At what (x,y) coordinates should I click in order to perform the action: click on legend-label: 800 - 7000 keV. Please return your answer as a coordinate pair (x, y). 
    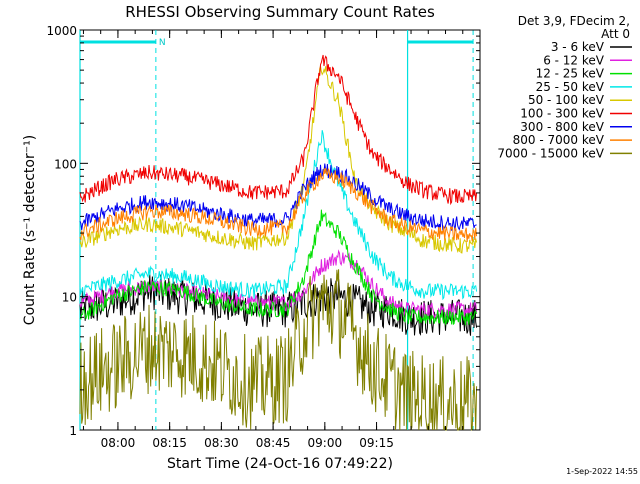
    Looking at the image, I should click on (559, 140).